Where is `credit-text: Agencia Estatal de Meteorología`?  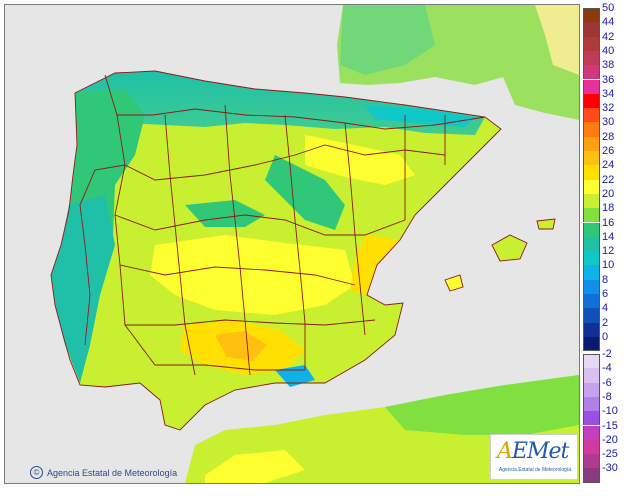 credit-text: Agencia Estatal de Meteorología is located at coordinates (112, 472).